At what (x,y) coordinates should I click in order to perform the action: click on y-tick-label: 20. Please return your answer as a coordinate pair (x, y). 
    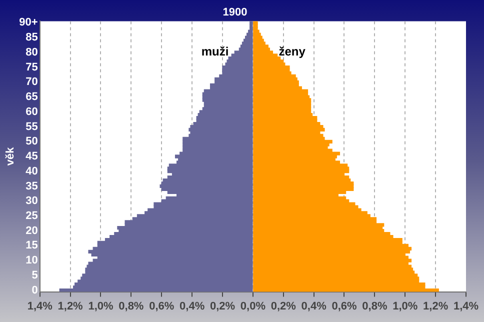
    Looking at the image, I should click on (32, 230).